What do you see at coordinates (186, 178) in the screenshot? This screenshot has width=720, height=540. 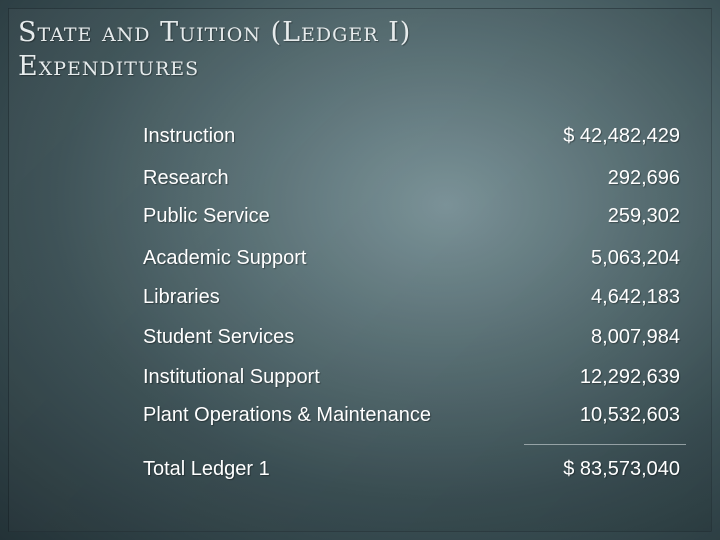 I see `ledger-row-label: Research` at bounding box center [186, 178].